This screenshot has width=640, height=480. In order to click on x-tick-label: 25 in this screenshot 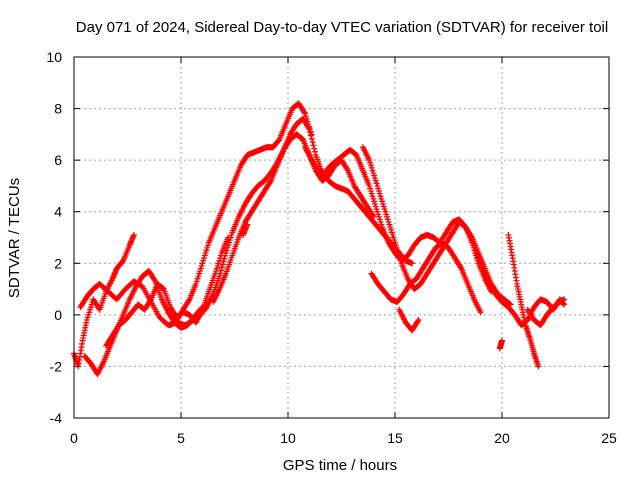, I will do `click(609, 438)`.